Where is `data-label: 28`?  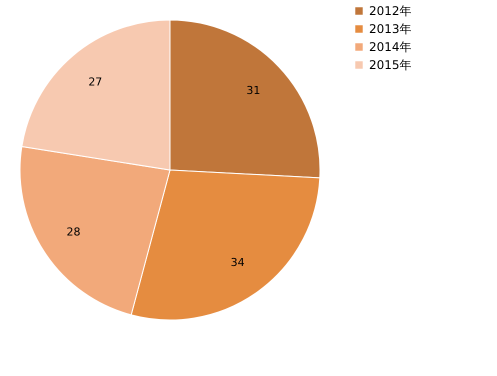 data-label: 28 is located at coordinates (73, 232).